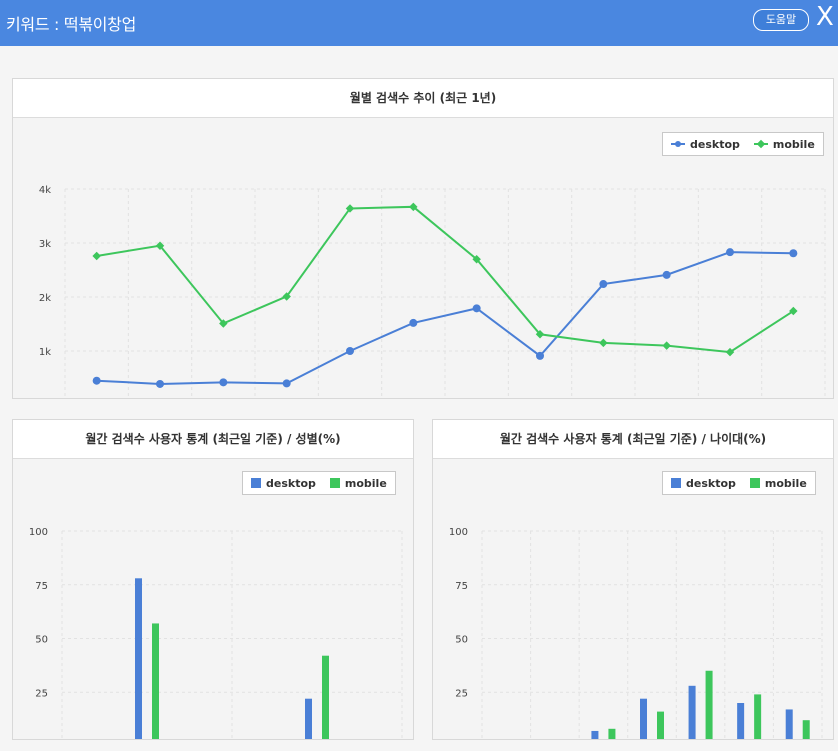  Describe the element at coordinates (825, 17) in the screenshot. I see `close-icon: X` at that location.